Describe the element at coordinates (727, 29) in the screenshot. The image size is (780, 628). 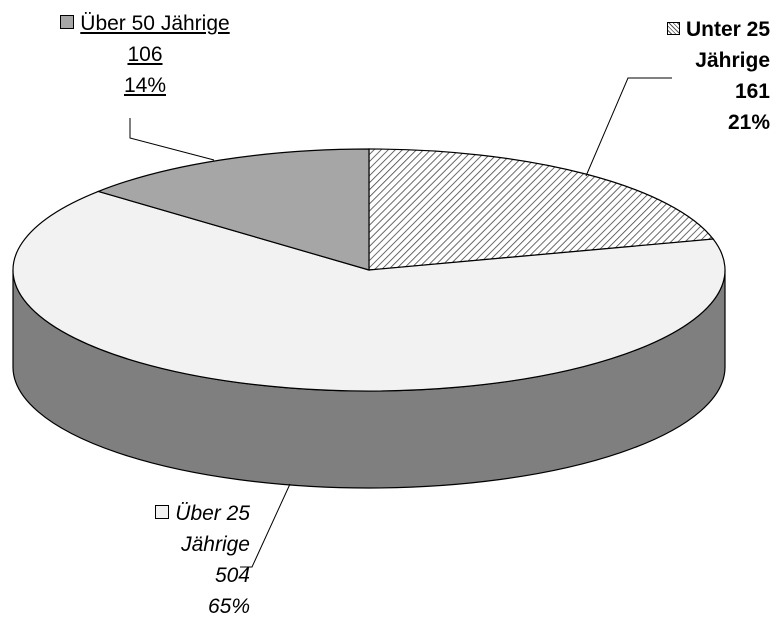
I see `label-unter-25-name-line1: Unter 25` at that location.